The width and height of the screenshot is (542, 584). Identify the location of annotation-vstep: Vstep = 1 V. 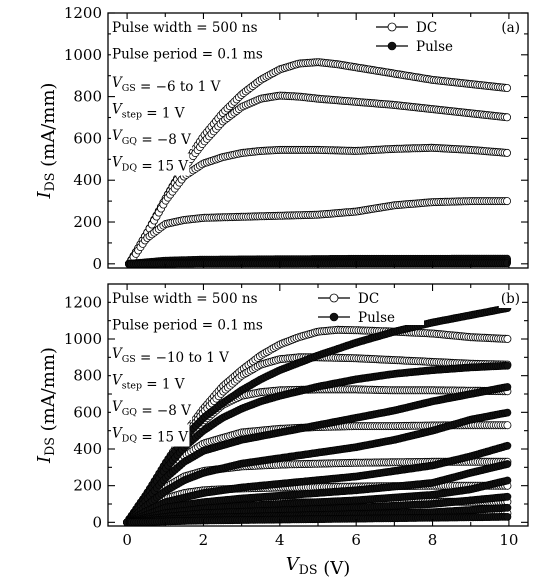
(148, 112).